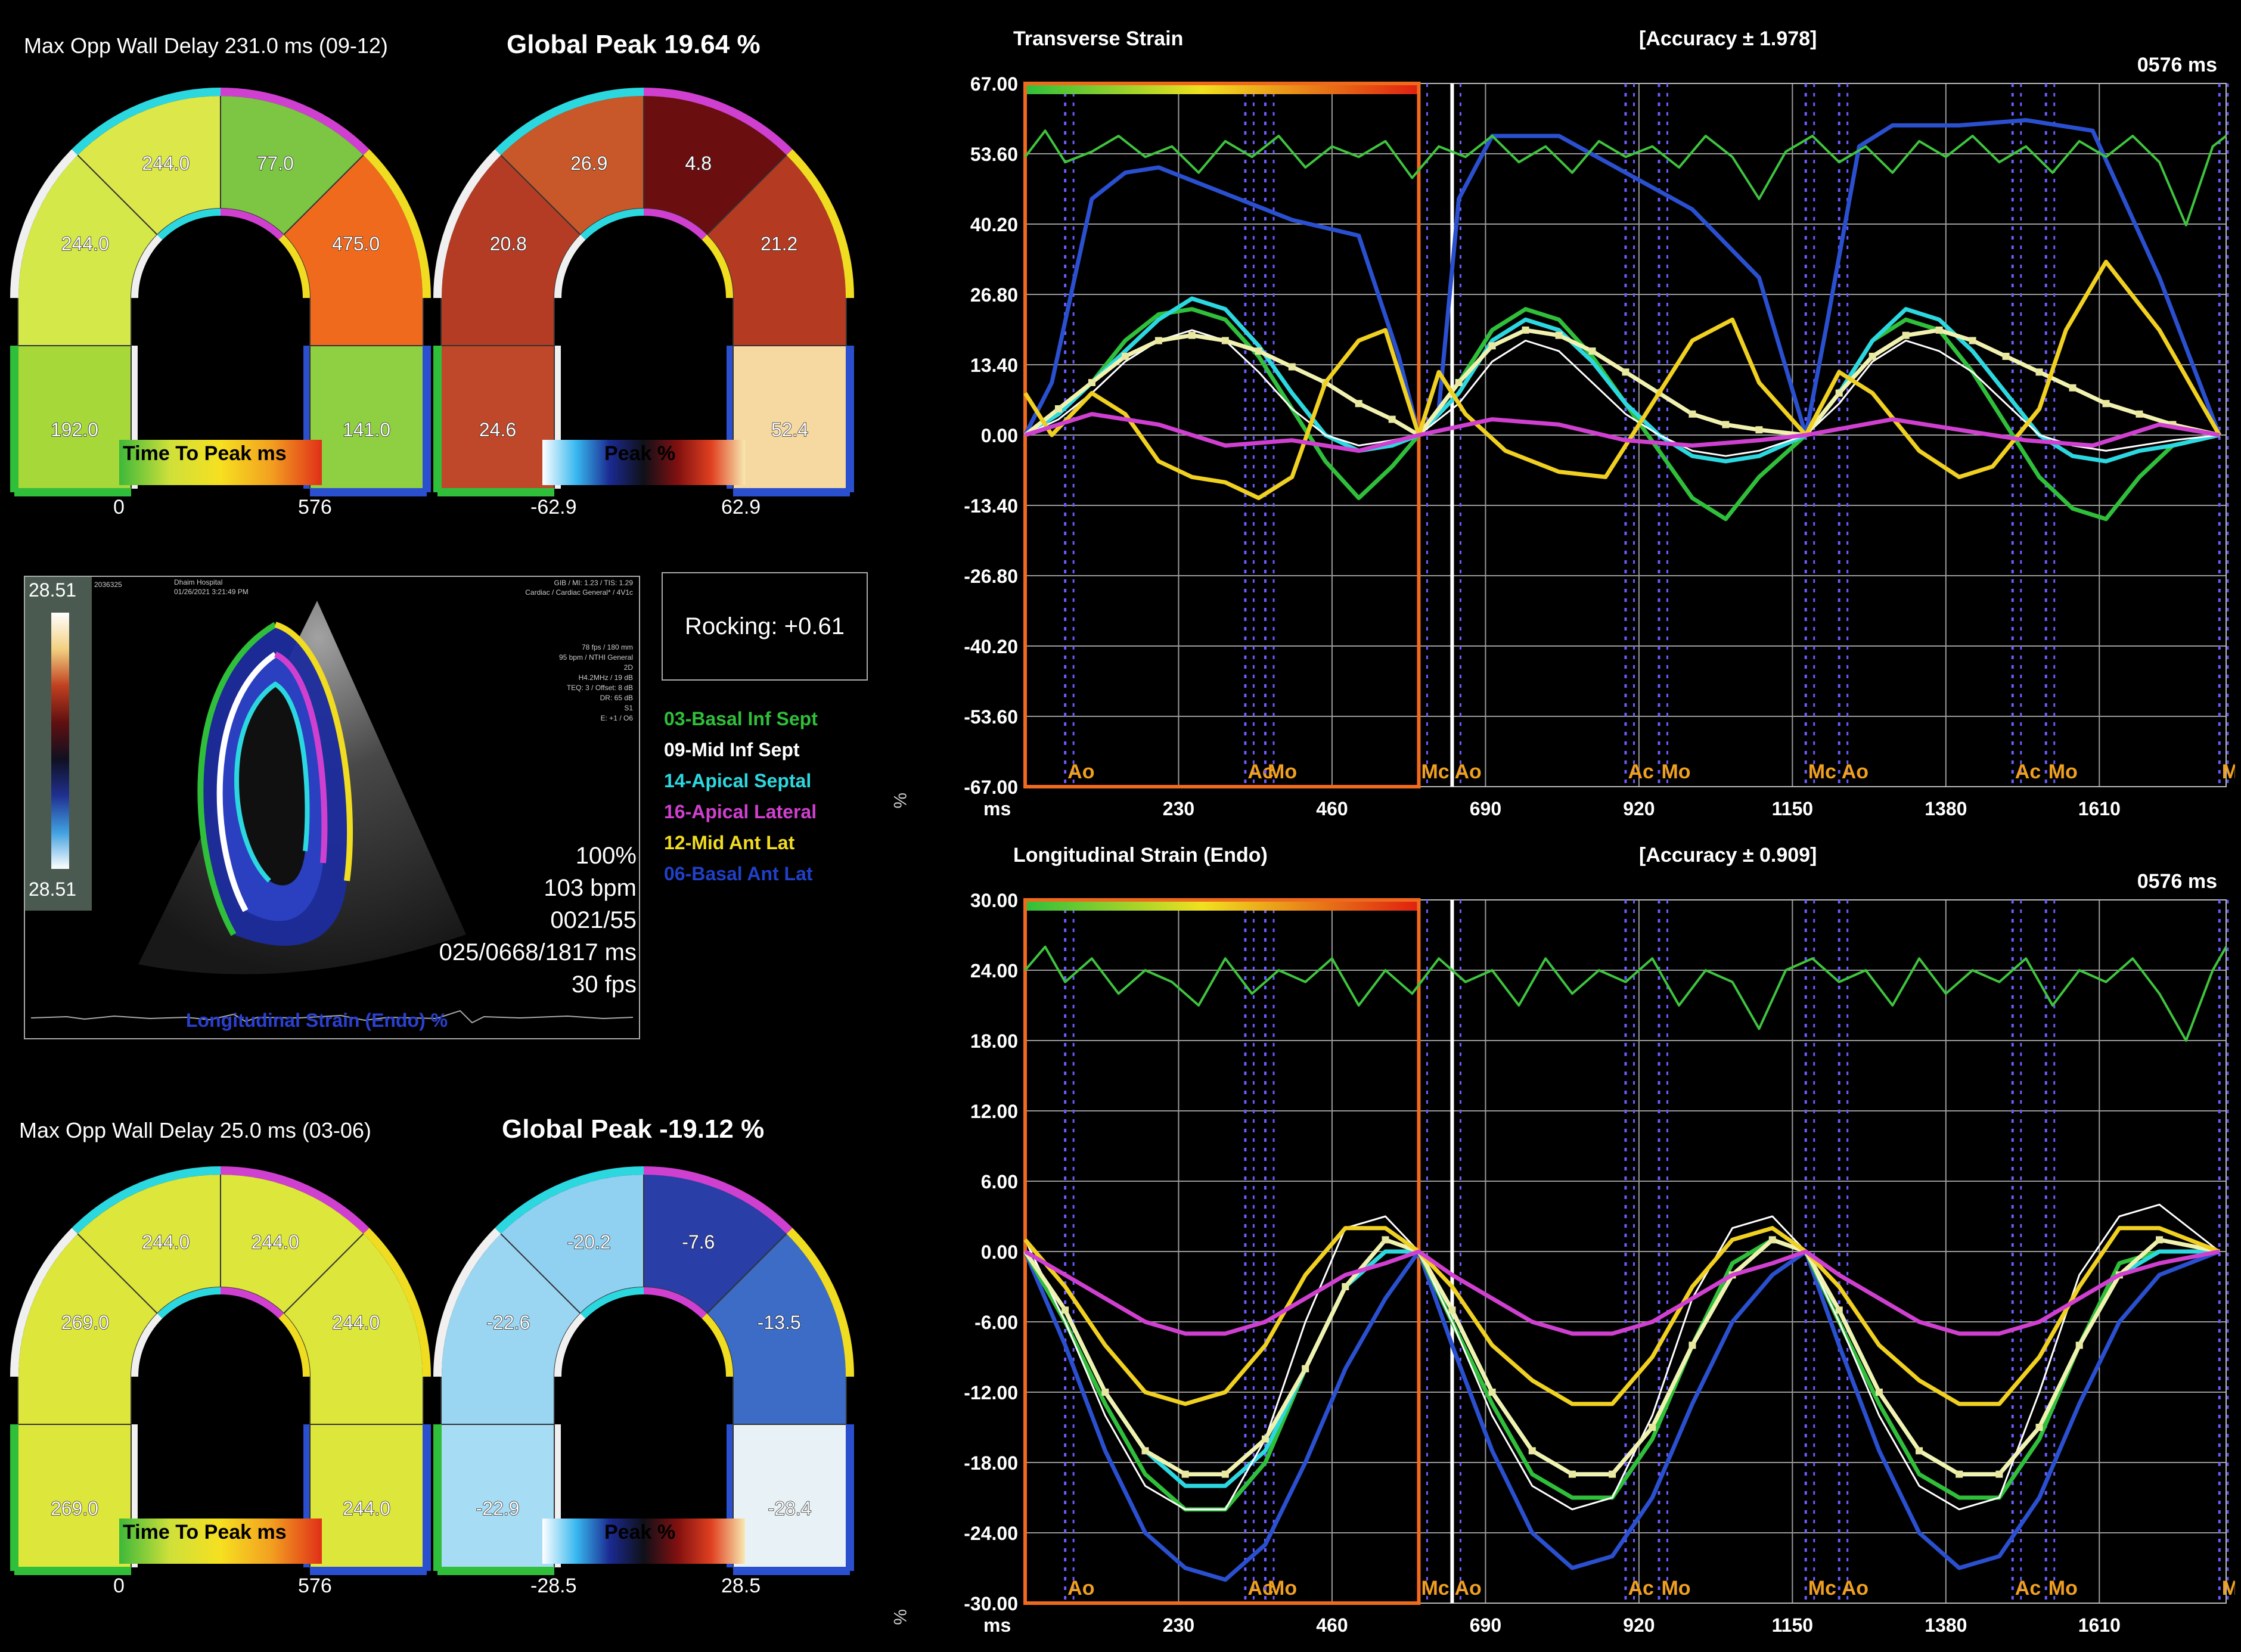 The width and height of the screenshot is (2241, 1652). Describe the element at coordinates (991, 717) in the screenshot. I see `transverse-ytick: -53.60` at that location.